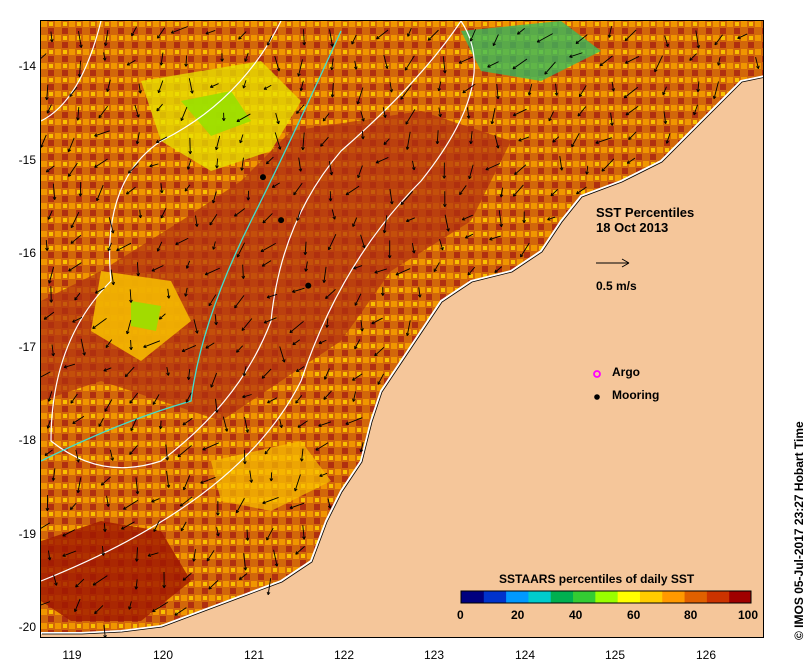  Describe the element at coordinates (616, 286) in the screenshot. I see `scale-arrow-label: 0.5 m/s` at that location.